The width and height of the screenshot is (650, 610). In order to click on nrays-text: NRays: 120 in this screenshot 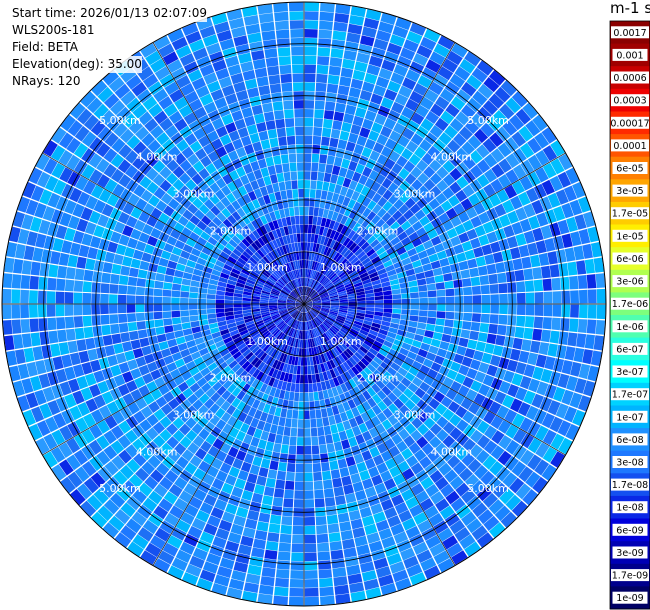, I will do `click(46, 81)`.